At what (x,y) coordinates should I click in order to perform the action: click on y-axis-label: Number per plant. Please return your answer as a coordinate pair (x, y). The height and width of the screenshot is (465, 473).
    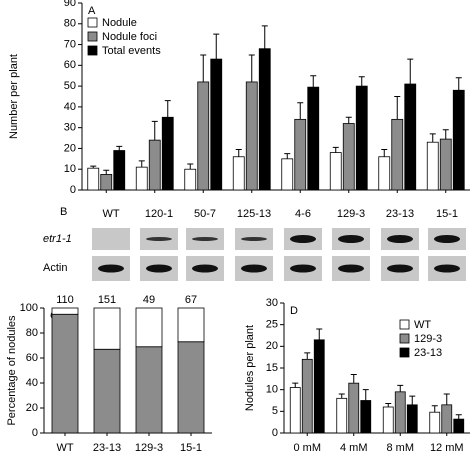
    Looking at the image, I should click on (14, 96).